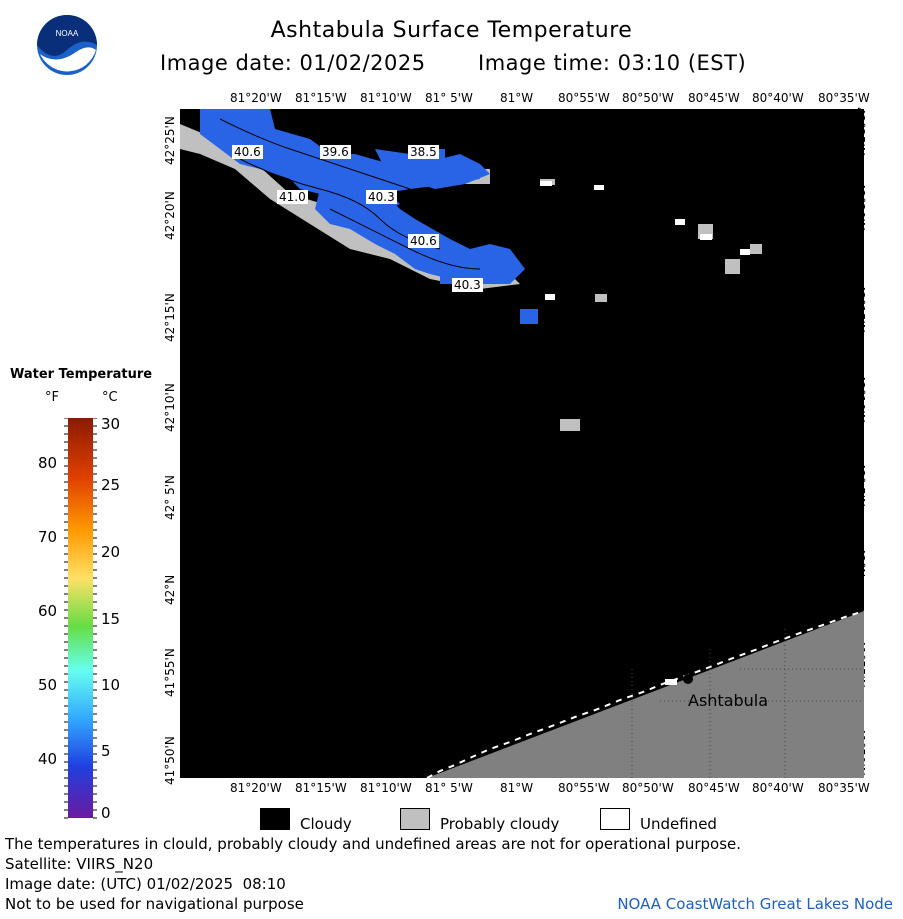 This screenshot has width=903, height=919. Describe the element at coordinates (386, 98) in the screenshot. I see `lon-label-top: 81°10'W` at that location.